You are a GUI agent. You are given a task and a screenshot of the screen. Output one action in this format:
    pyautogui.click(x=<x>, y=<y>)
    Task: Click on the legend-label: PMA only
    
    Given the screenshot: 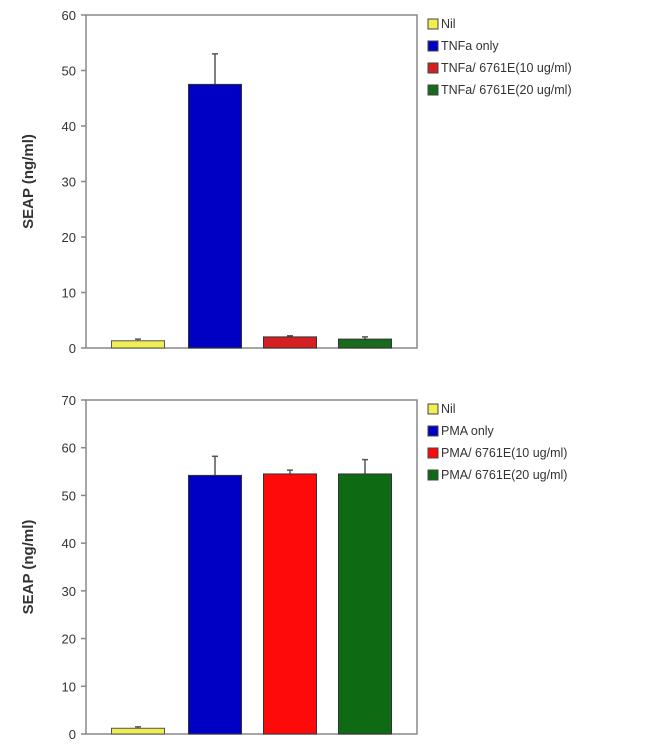 What is the action you would take?
    pyautogui.click(x=468, y=431)
    